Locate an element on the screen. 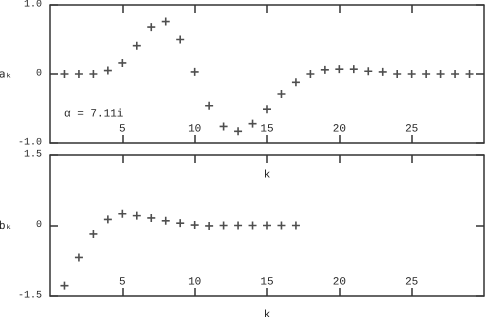  y-tick-label: 1.5 is located at coordinates (33, 155).